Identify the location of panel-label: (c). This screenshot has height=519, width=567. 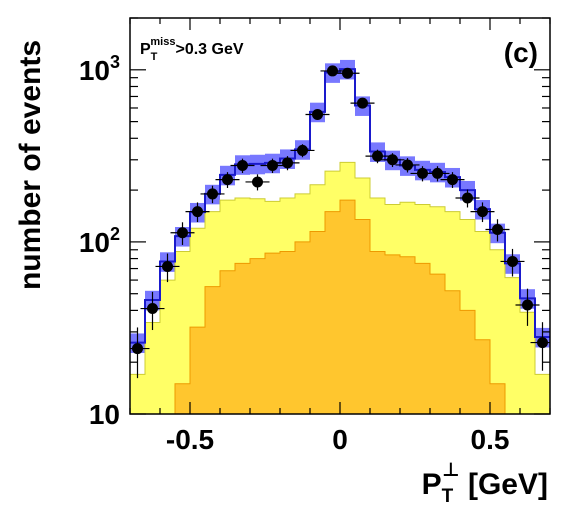
(521, 52).